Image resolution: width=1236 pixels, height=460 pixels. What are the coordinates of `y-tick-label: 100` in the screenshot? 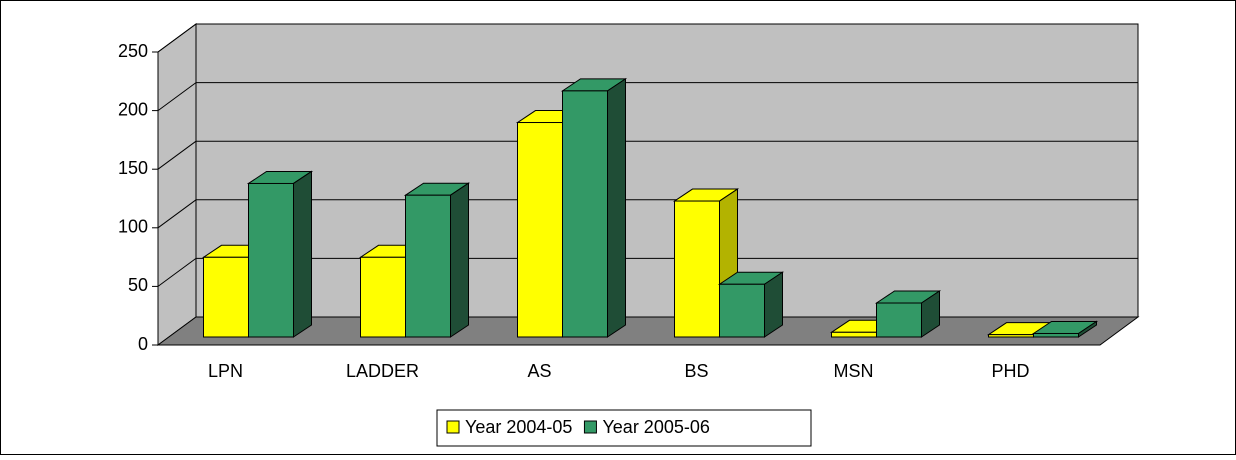 It's located at (133, 227).